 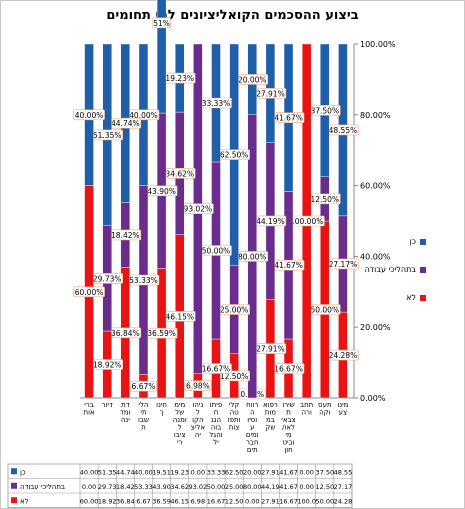 I want to click on category-label: תעס וקה, so click(x=325, y=409).